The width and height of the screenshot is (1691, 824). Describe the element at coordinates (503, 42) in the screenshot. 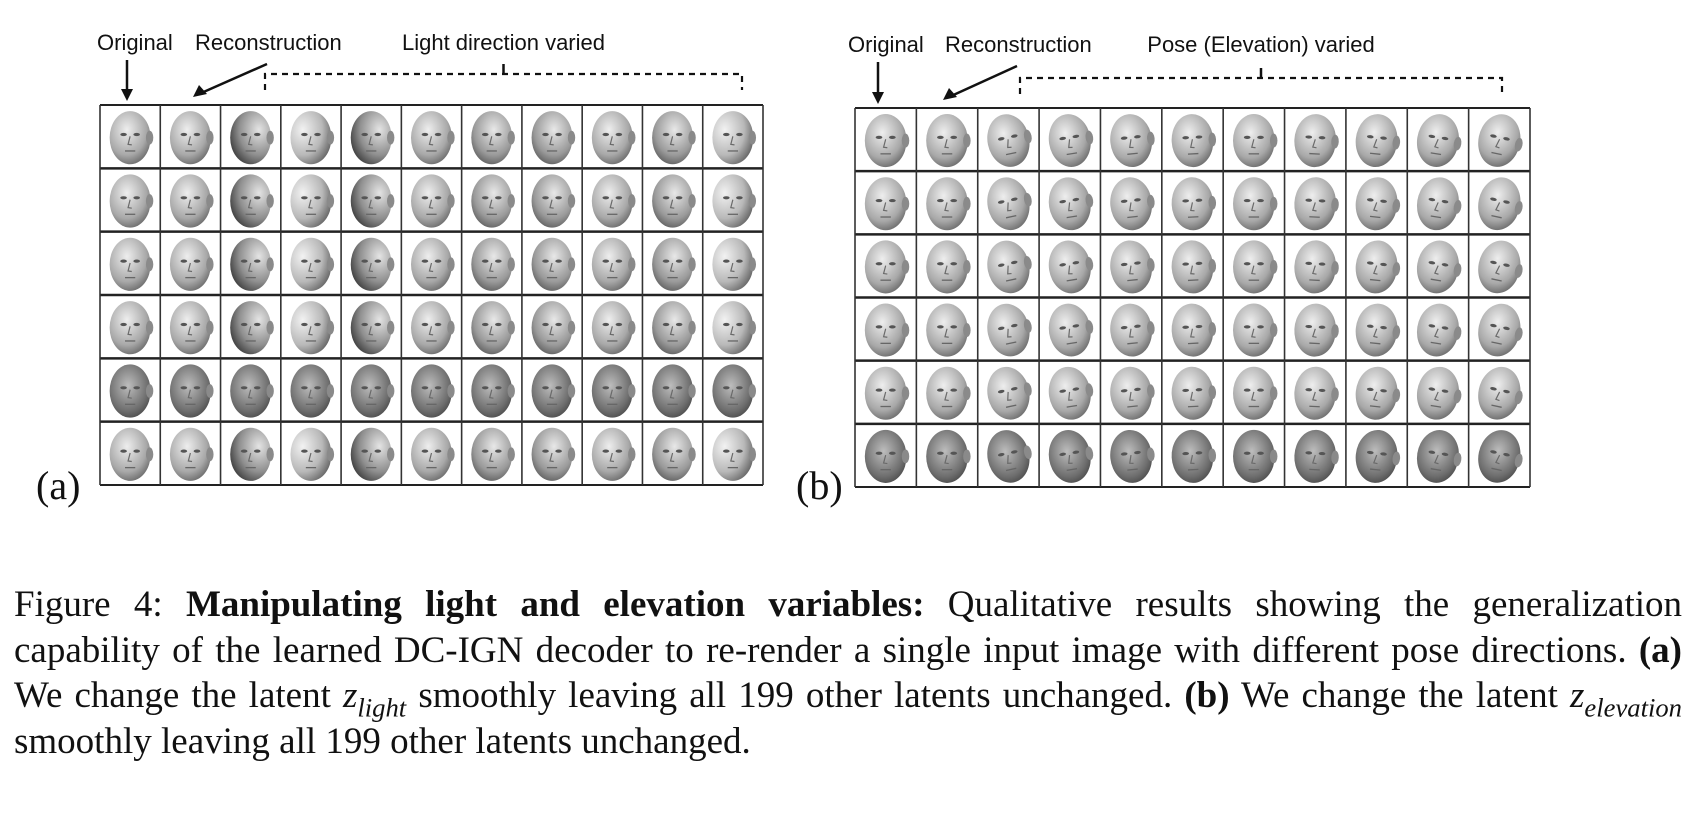

I see `header-varied-label: Light direction varied` at that location.